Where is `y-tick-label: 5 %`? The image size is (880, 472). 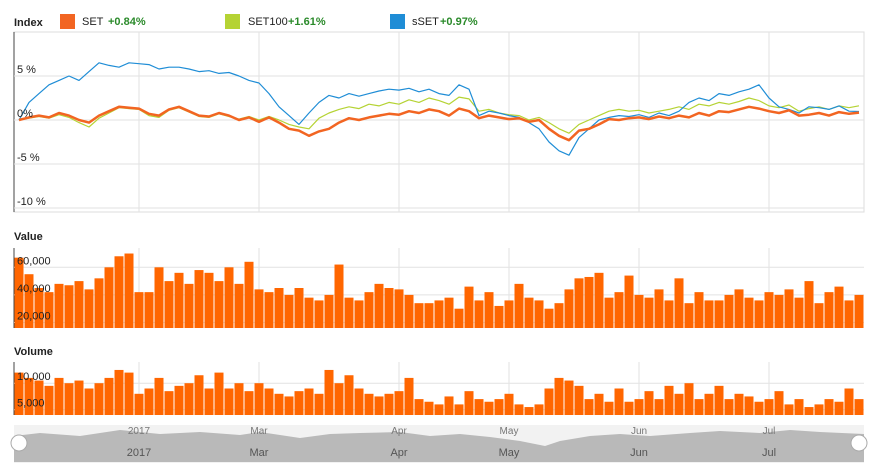
y-tick-label: 5 % is located at coordinates (26, 70).